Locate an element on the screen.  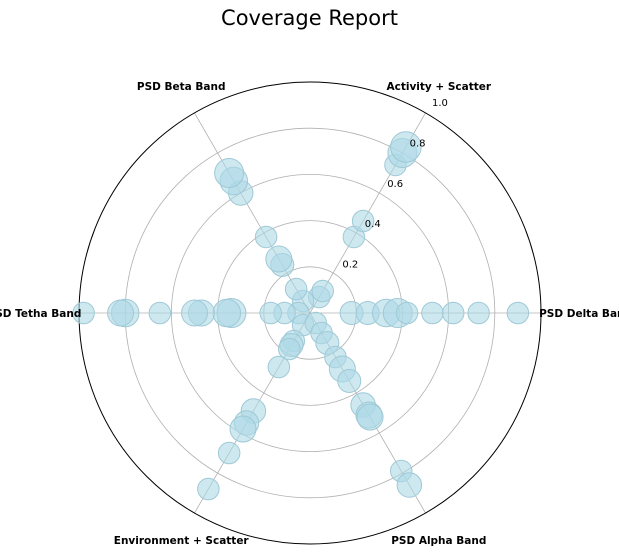
category-label: Activity + Scatter is located at coordinates (438, 87).